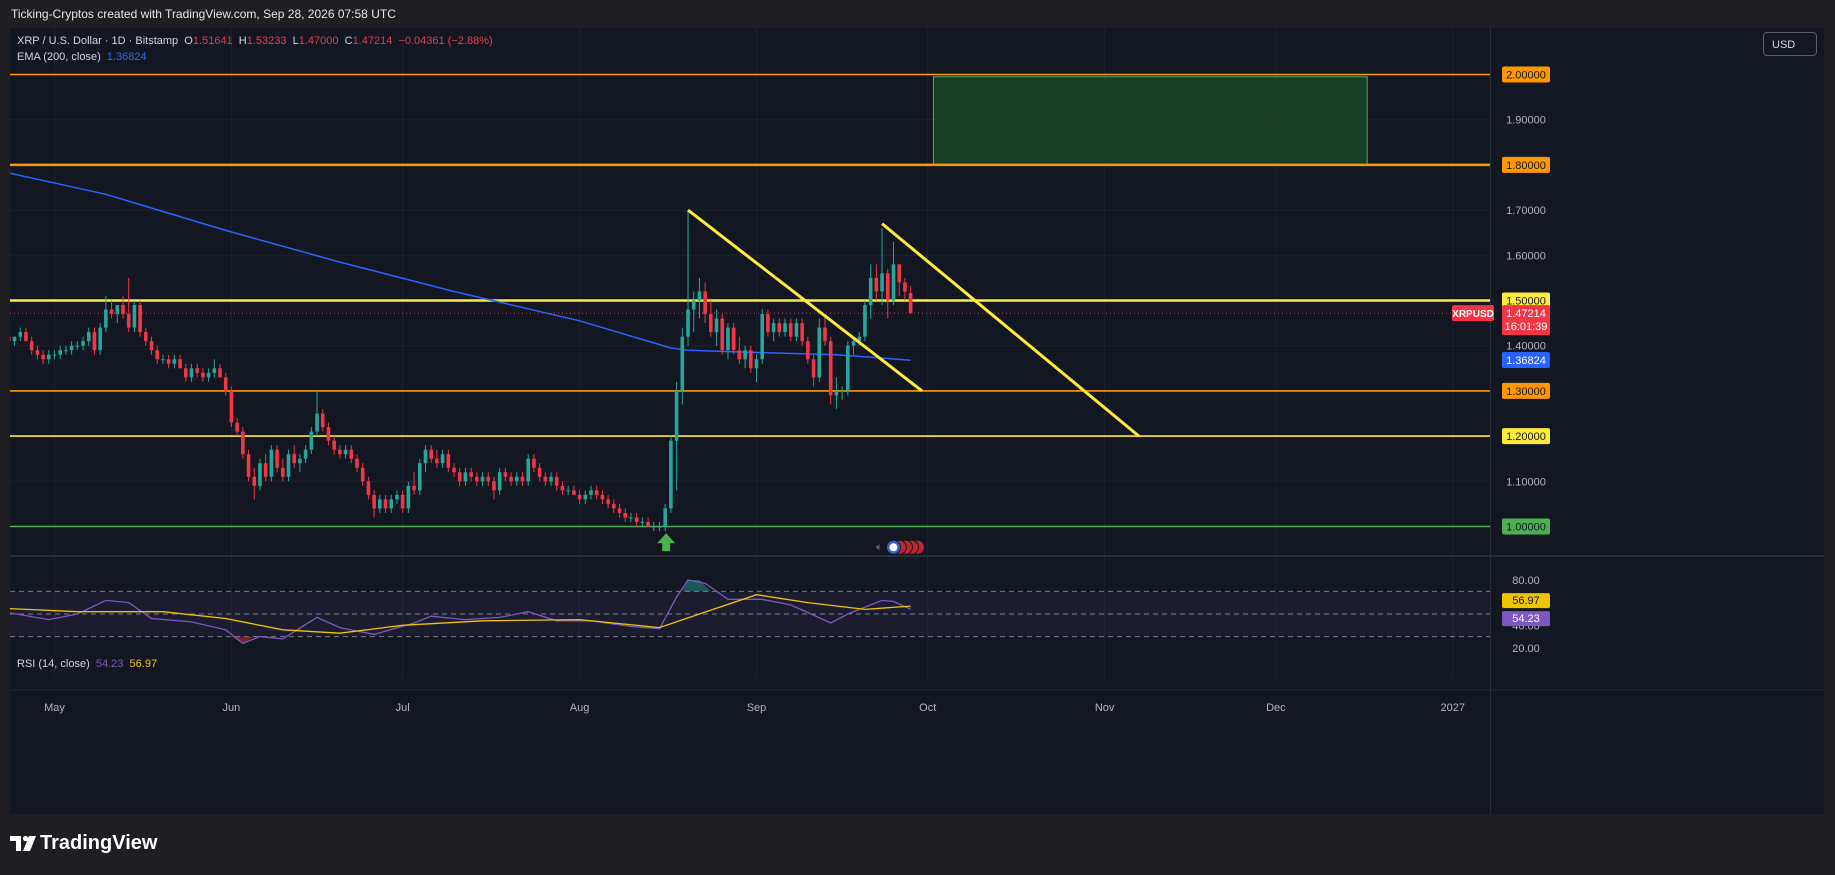 The height and width of the screenshot is (875, 1835). I want to click on trendlines, so click(913, 323).